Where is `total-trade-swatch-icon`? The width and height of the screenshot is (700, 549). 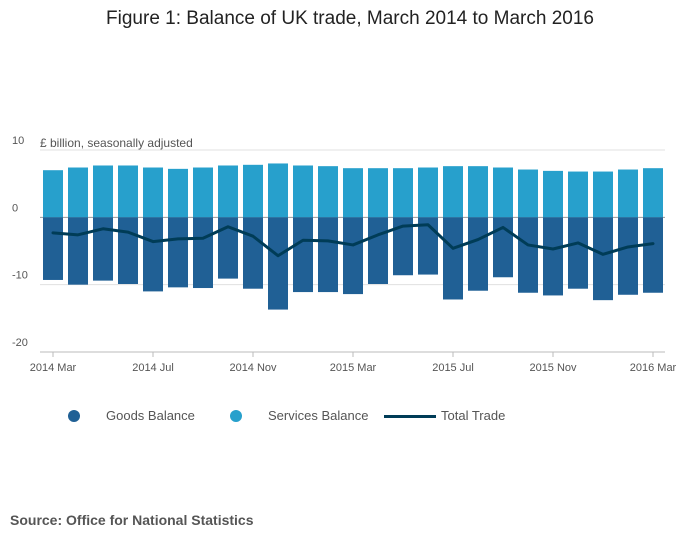 total-trade-swatch-icon is located at coordinates (410, 416).